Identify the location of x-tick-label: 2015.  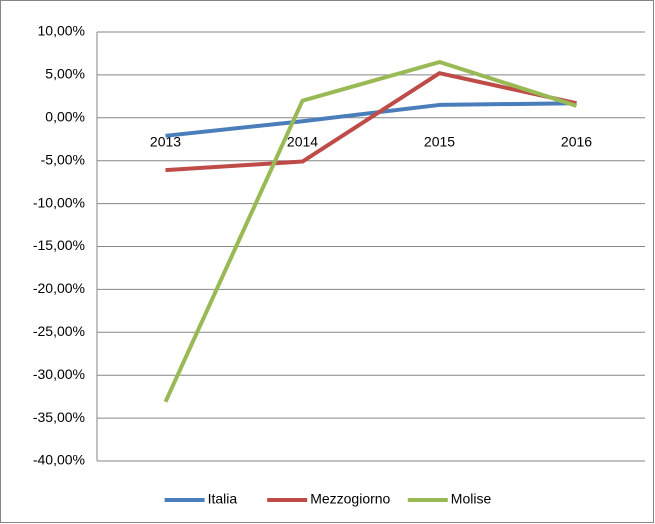
(439, 142).